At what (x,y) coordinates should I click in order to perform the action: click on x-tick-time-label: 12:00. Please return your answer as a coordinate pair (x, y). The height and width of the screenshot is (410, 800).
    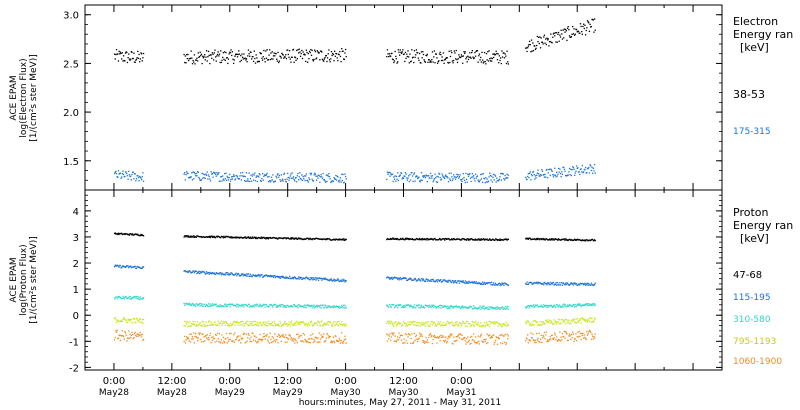
    Looking at the image, I should click on (171, 381).